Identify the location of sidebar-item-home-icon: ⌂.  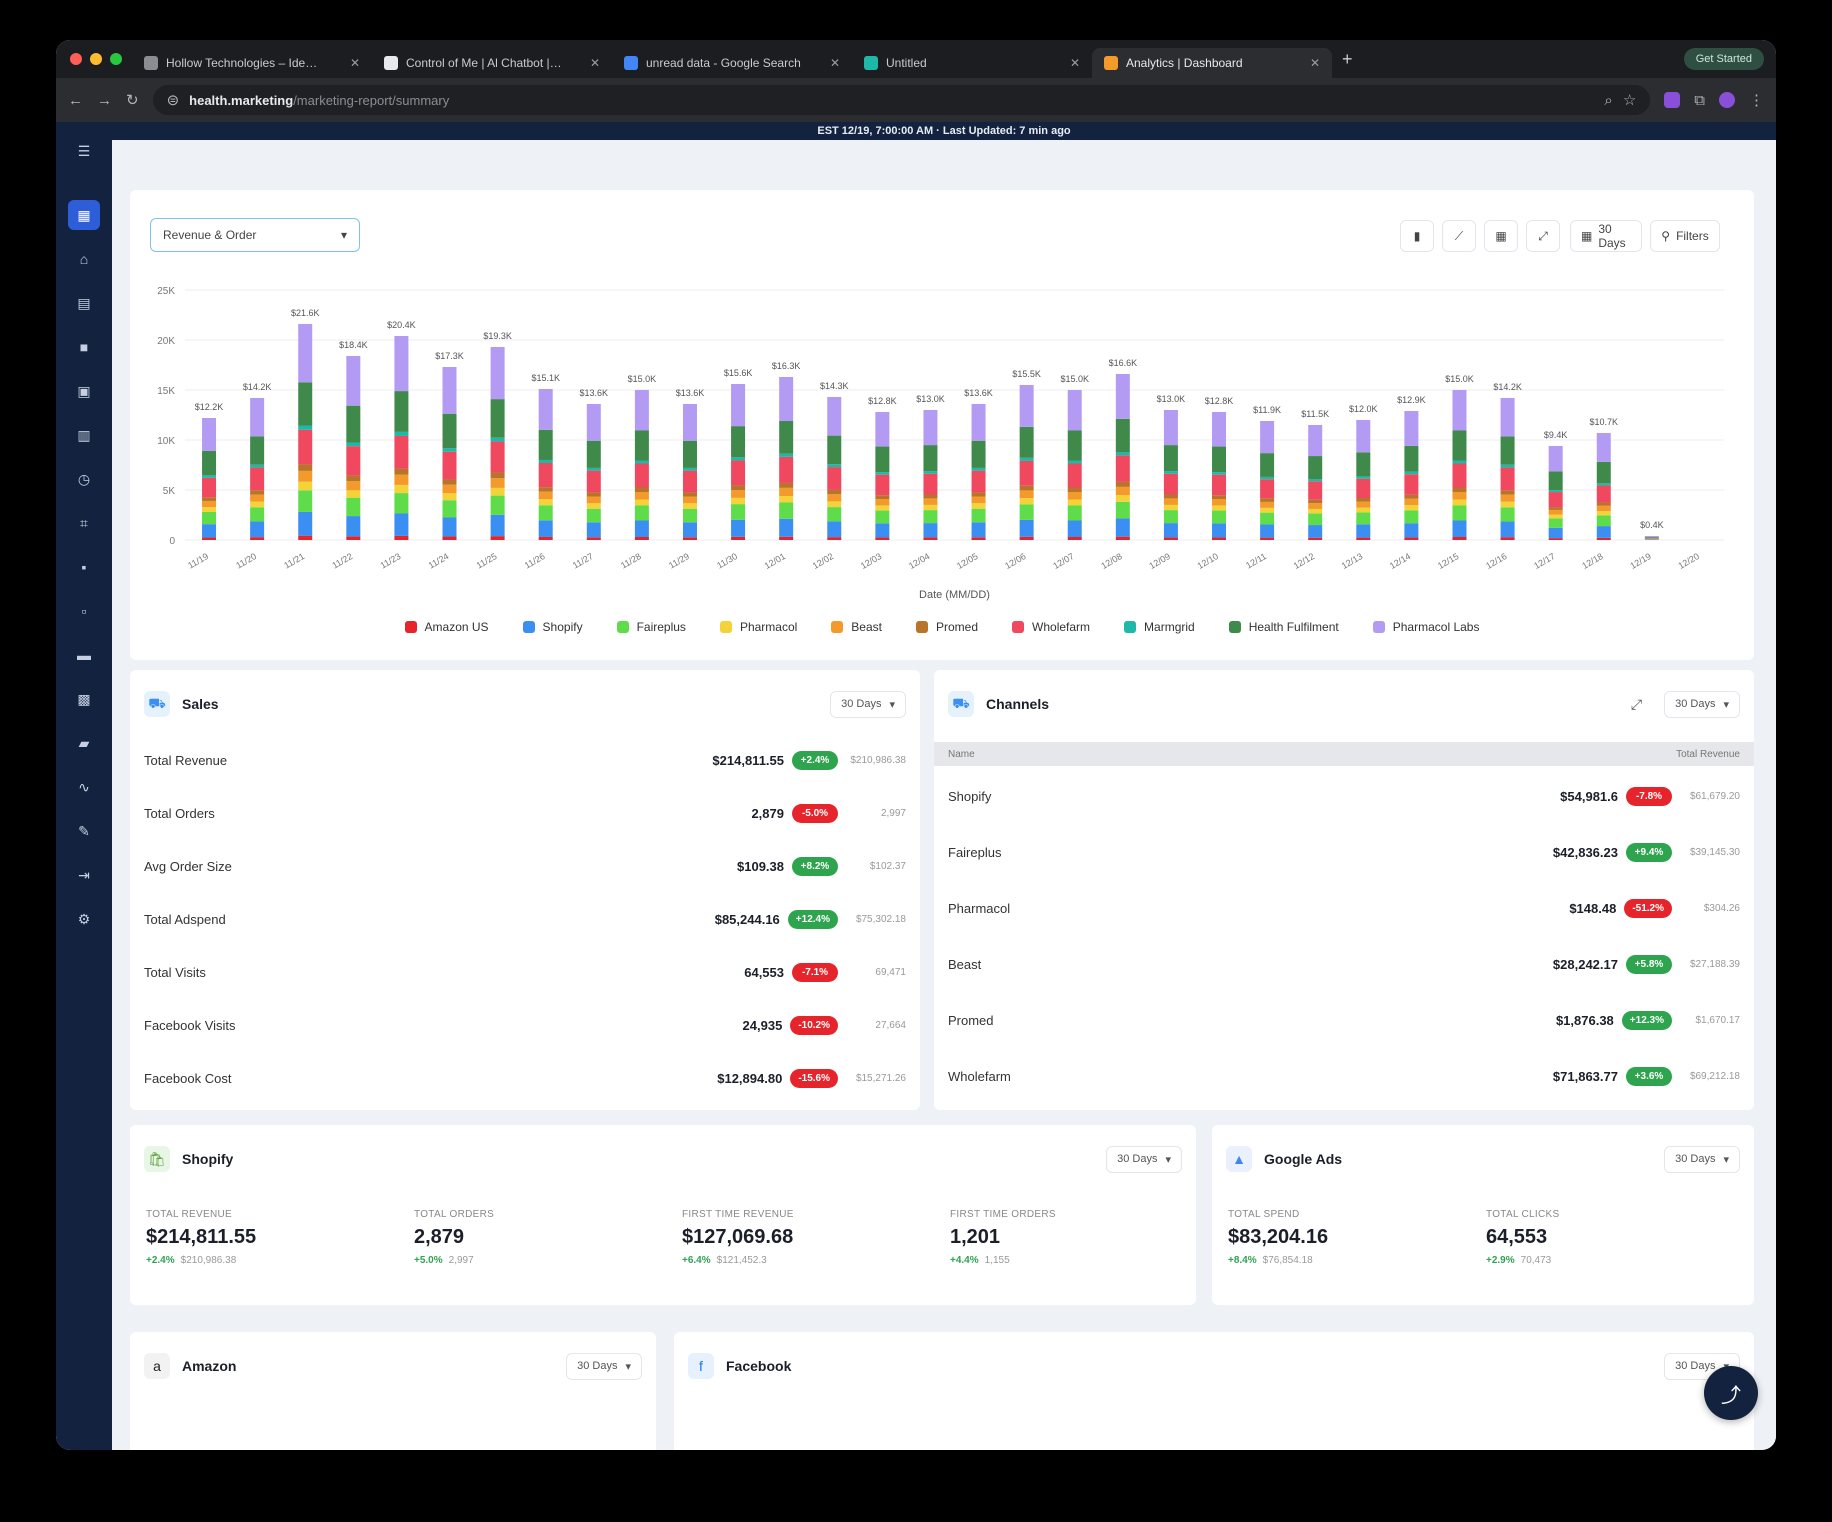
(84, 259).